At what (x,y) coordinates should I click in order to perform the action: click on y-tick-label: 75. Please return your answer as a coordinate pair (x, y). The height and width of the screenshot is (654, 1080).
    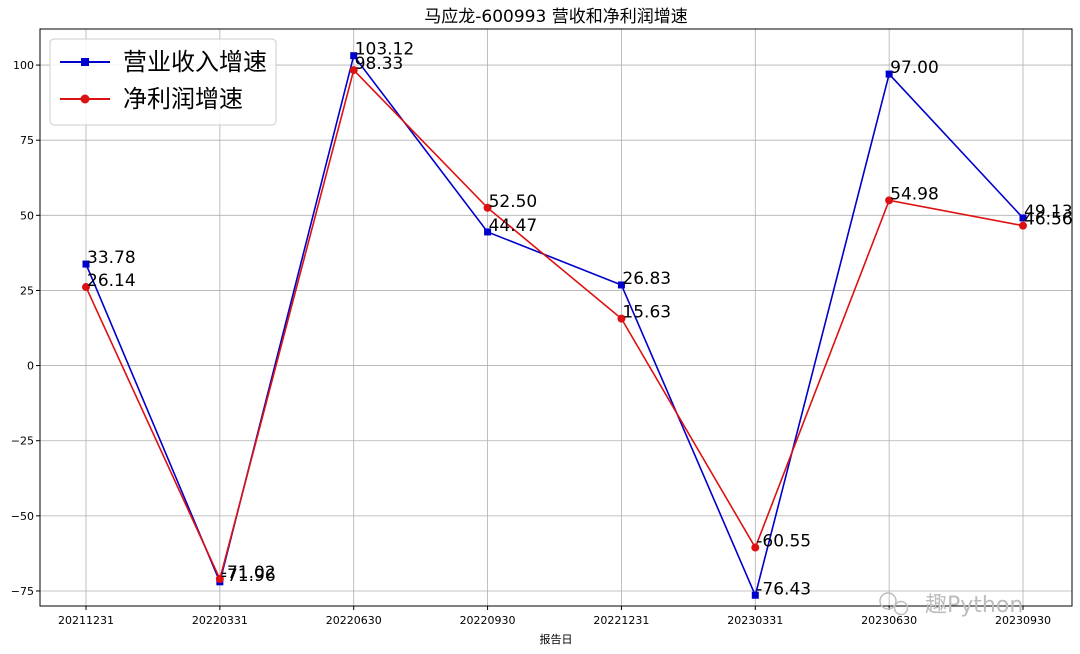
    Looking at the image, I should click on (27, 140).